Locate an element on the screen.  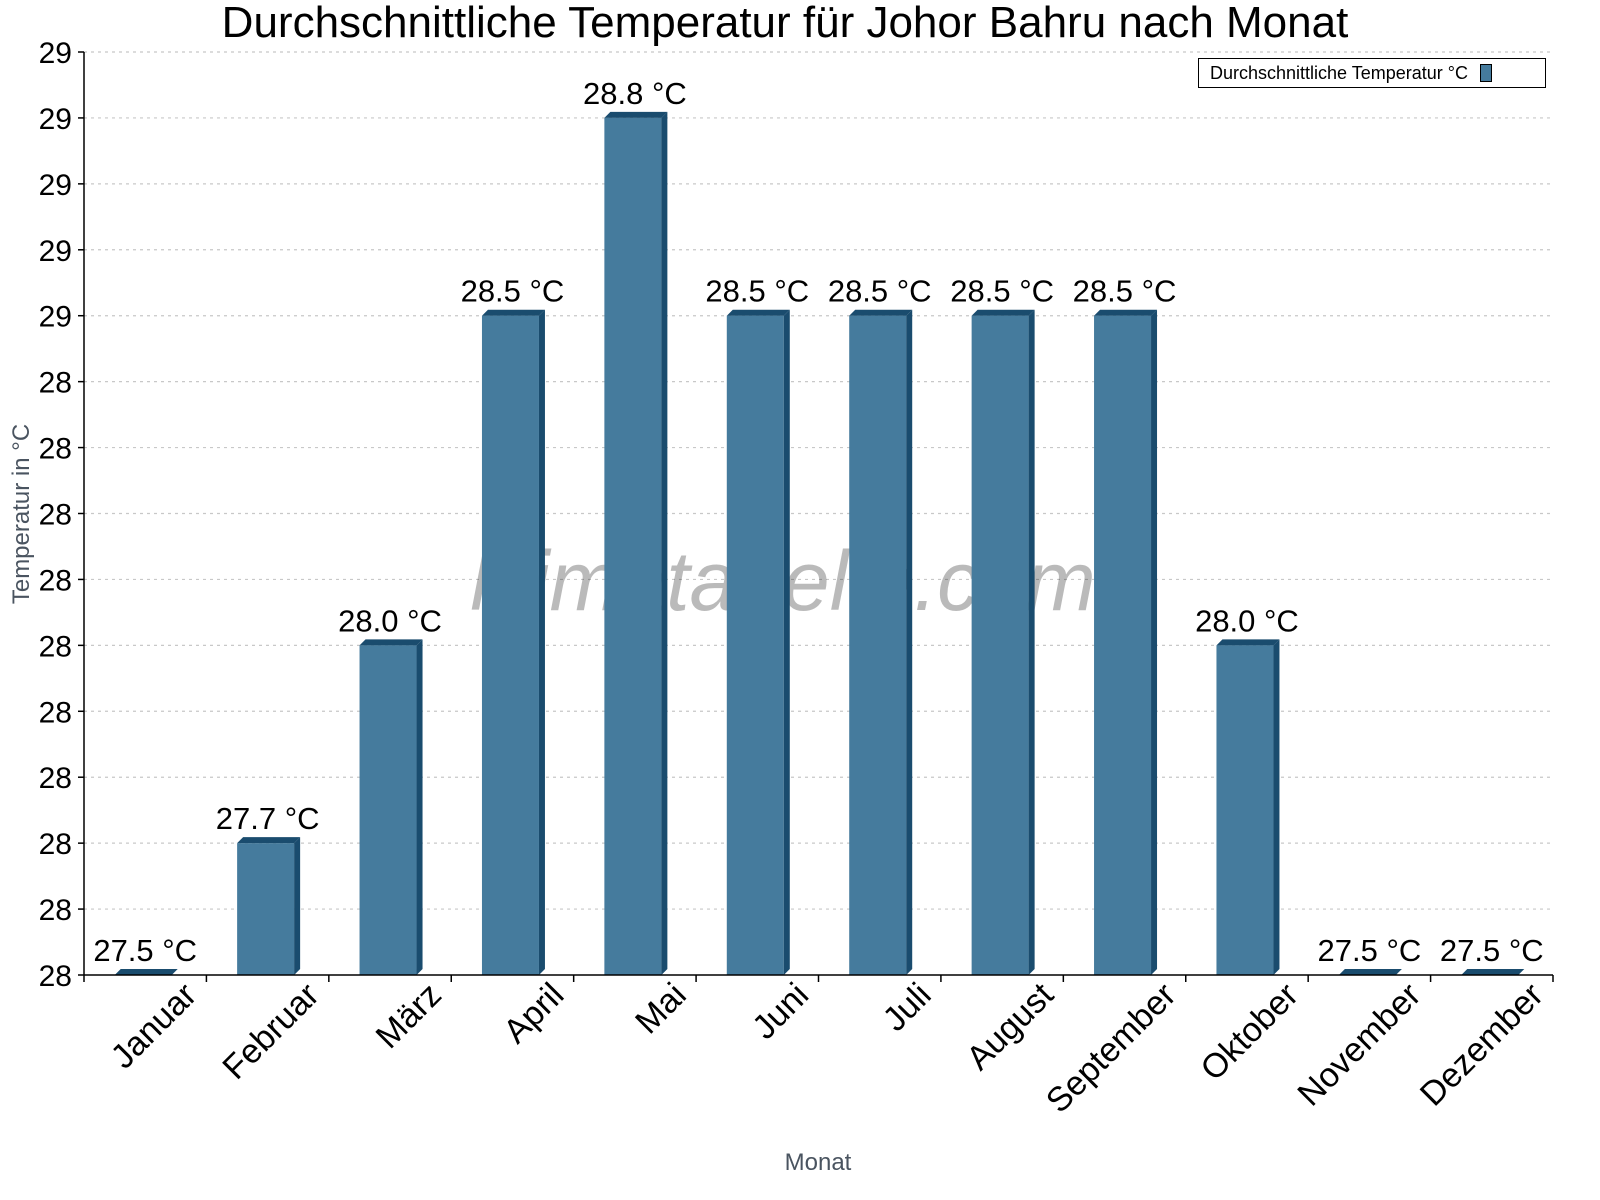
x-tick-label: Juni is located at coordinates (780, 1011).